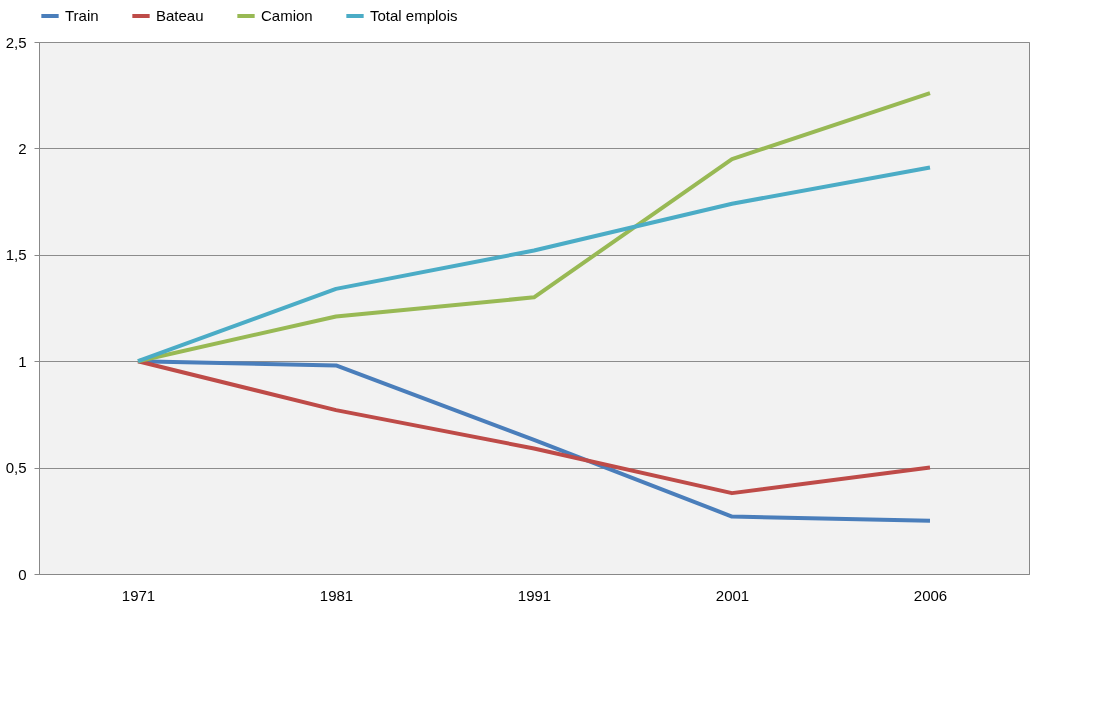 The width and height of the screenshot is (1111, 717). What do you see at coordinates (16, 255) in the screenshot?
I see `y-tick-label: 1,5` at bounding box center [16, 255].